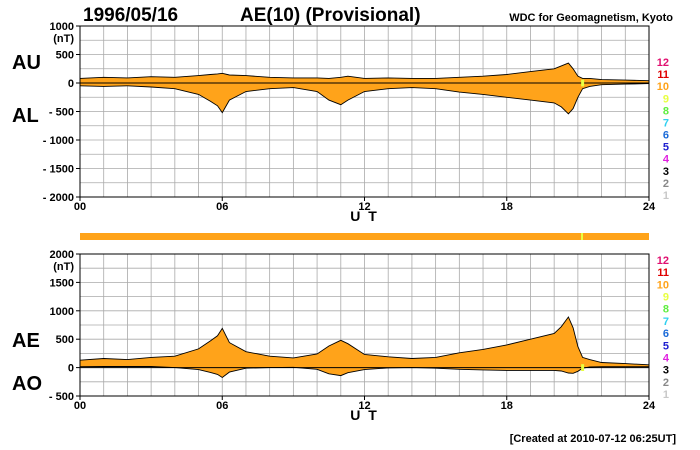 This screenshot has width=700, height=450. What do you see at coordinates (582, 236) in the screenshot?
I see `status-strip-marker` at bounding box center [582, 236].